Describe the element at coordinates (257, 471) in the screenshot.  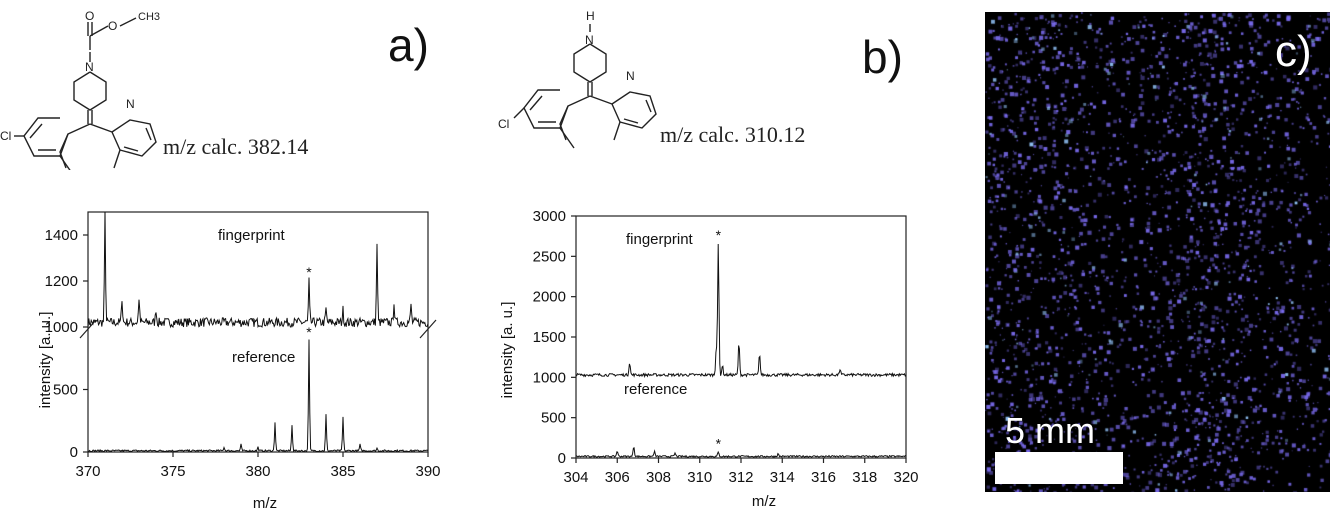
I see `x-tick-label: 380` at that location.